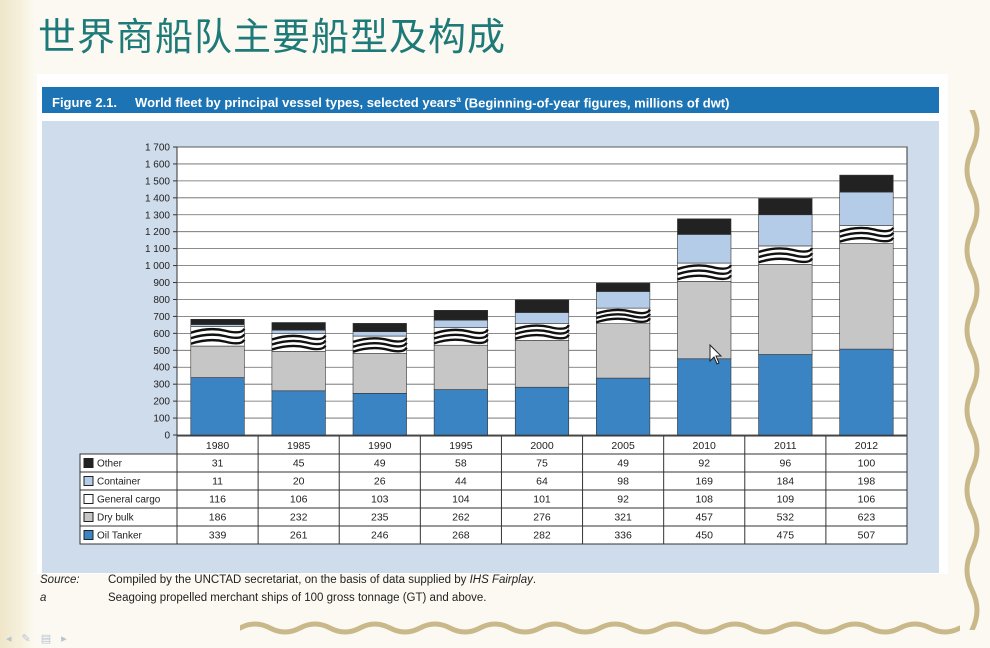 Image resolution: width=990 pixels, height=648 pixels. Describe the element at coordinates (786, 482) in the screenshot. I see `data-label-container: 184` at that location.